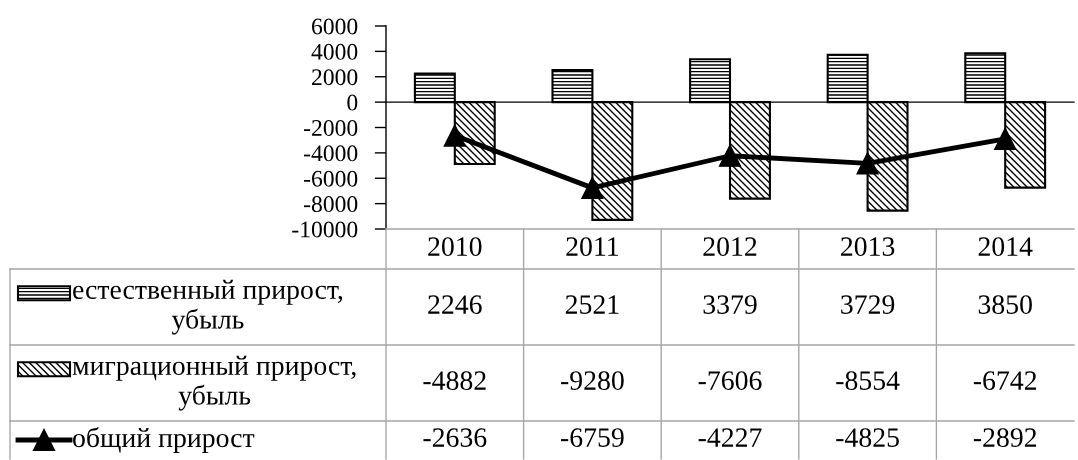  I want to click on x-tick-label: 2010, so click(455, 246).